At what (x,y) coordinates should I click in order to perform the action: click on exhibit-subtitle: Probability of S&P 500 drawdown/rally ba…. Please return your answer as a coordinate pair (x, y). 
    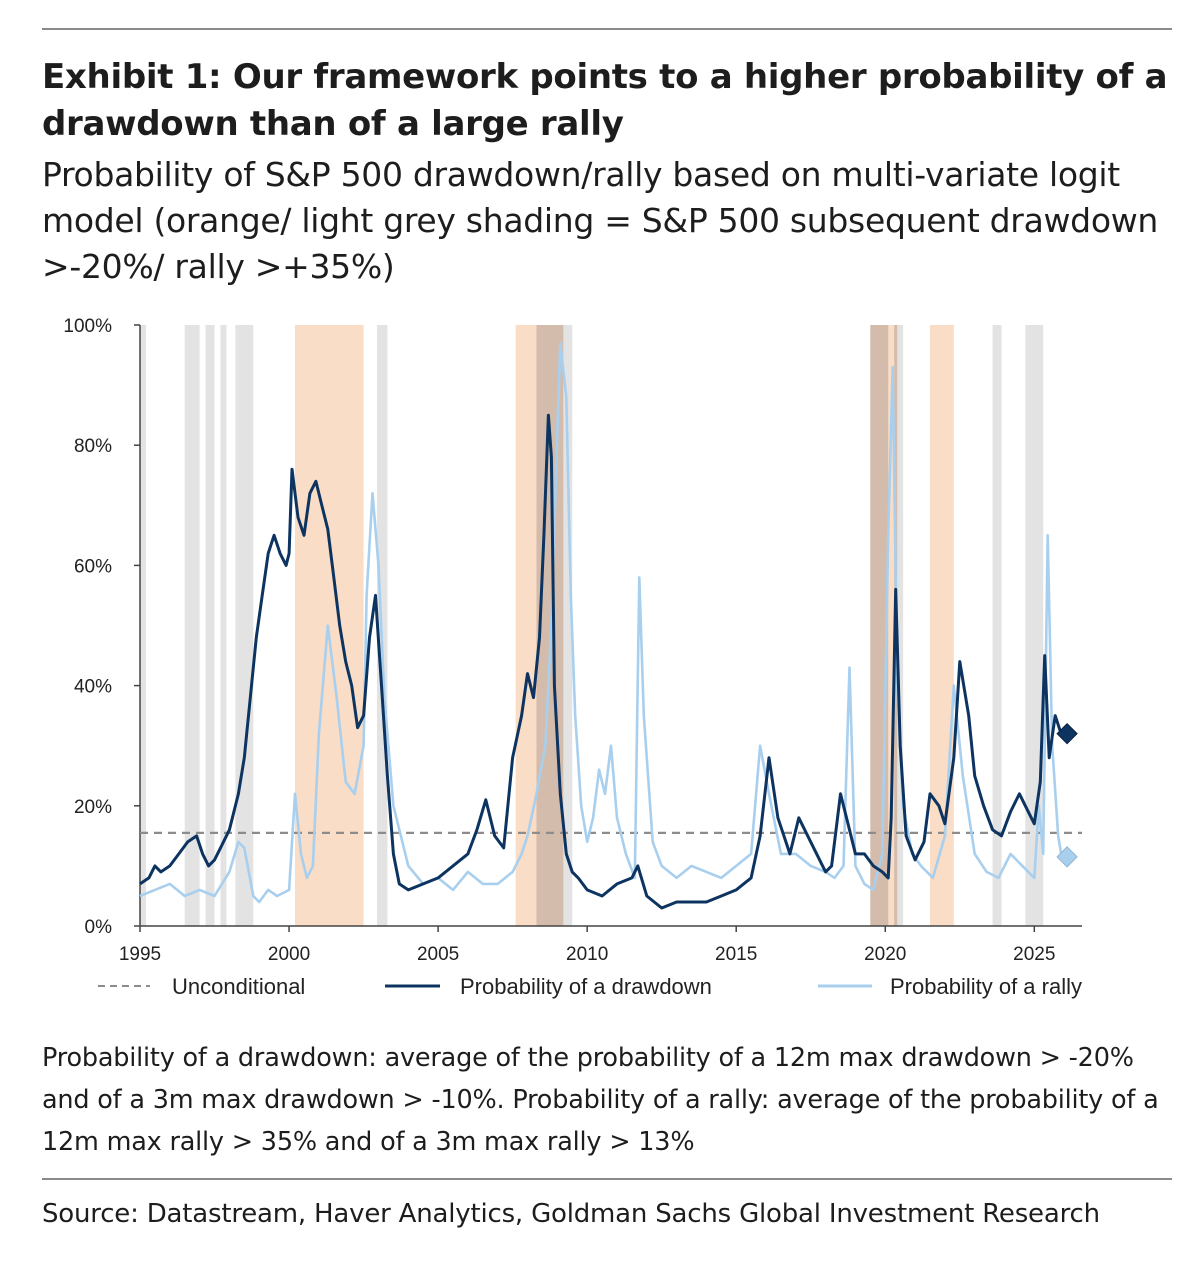
    Looking at the image, I should click on (600, 220).